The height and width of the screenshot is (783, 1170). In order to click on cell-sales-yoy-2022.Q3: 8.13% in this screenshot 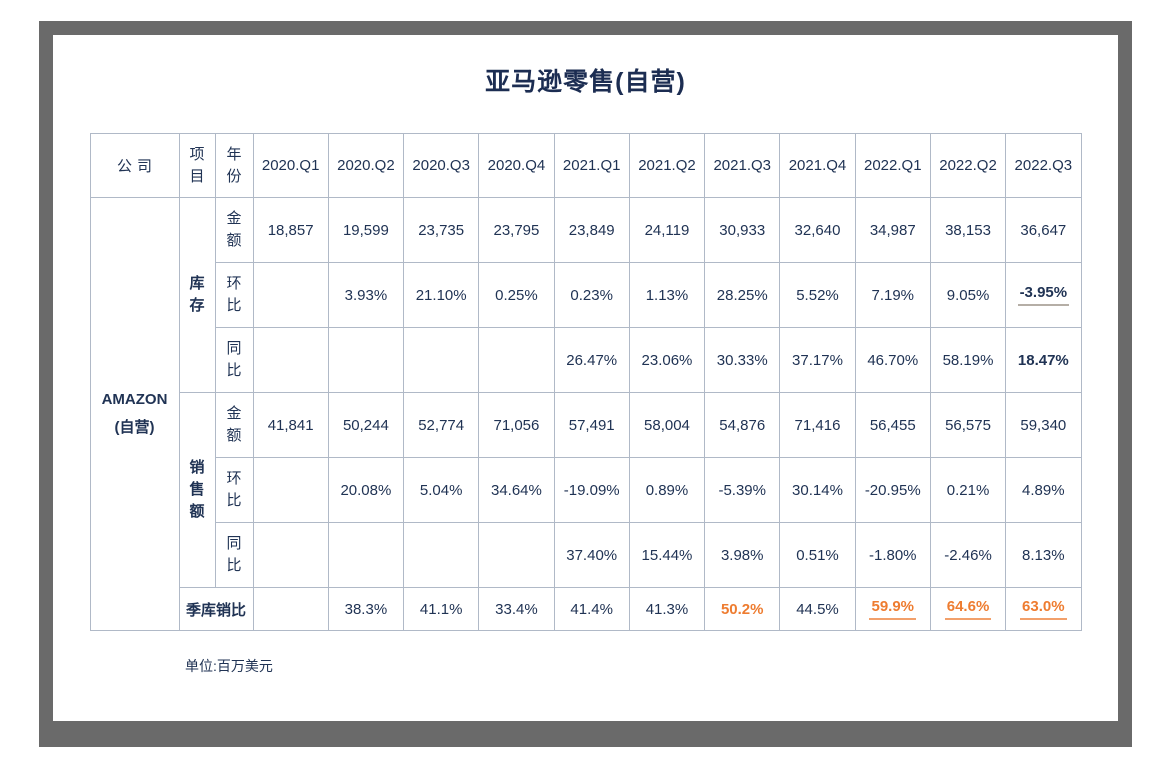, I will do `click(1043, 555)`.